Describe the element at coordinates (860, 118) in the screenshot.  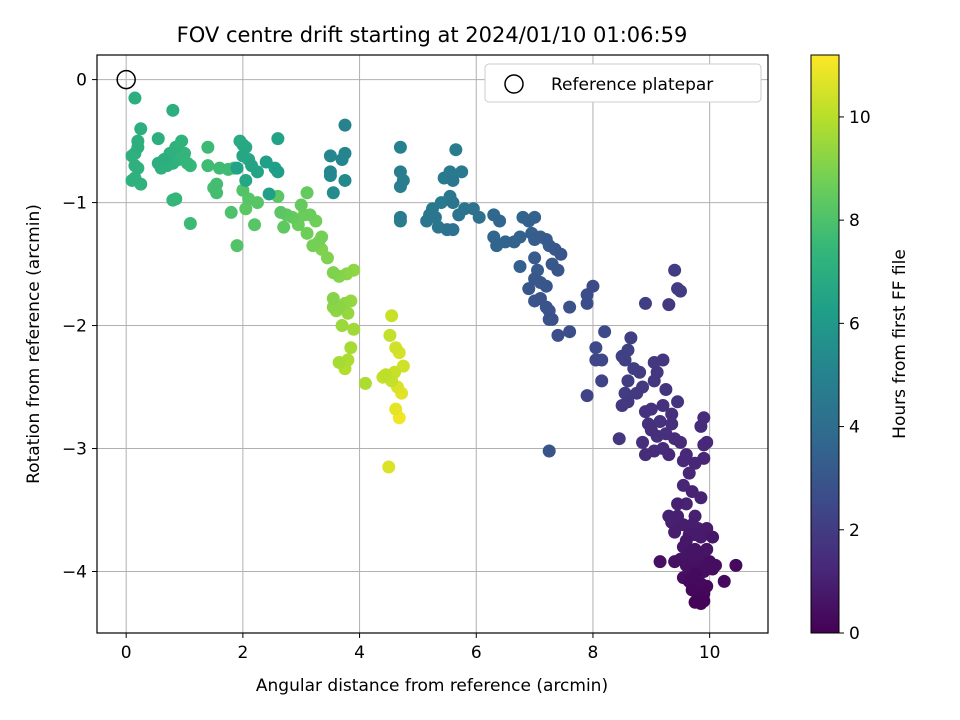
I see `colorbar-tick-label: 10` at that location.